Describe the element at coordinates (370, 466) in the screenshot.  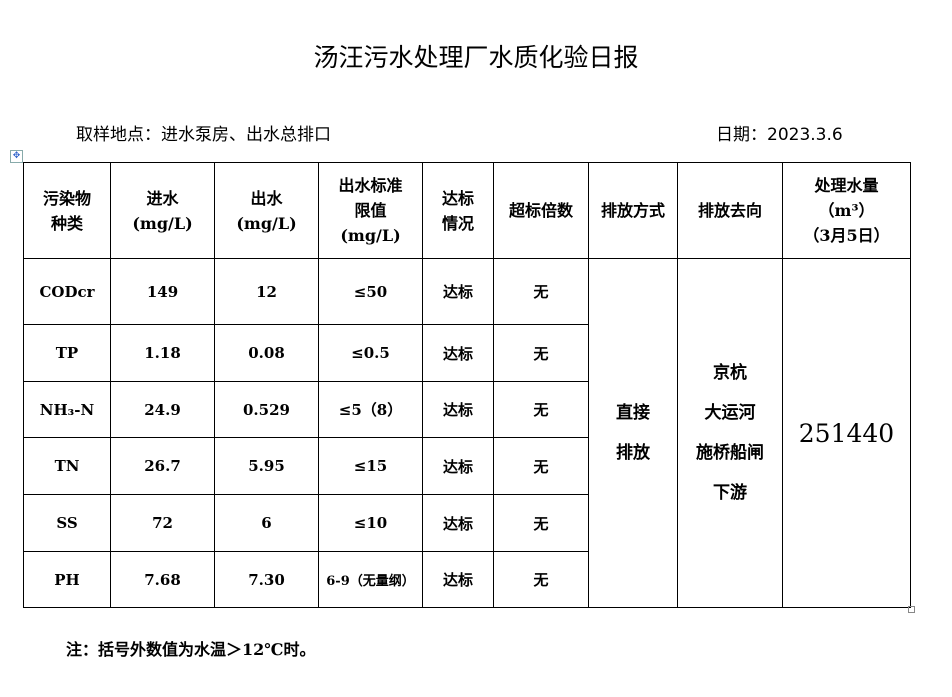
I see `cell-limit: ≤15` at that location.